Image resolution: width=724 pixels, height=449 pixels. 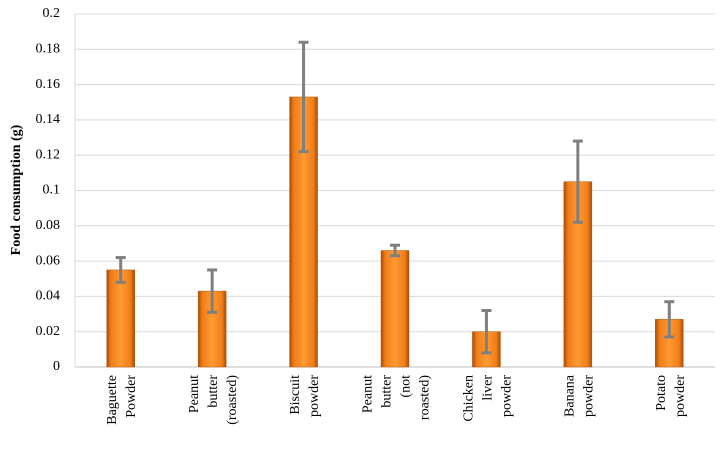 I want to click on y-tick-label: 0.02, so click(x=48, y=331).